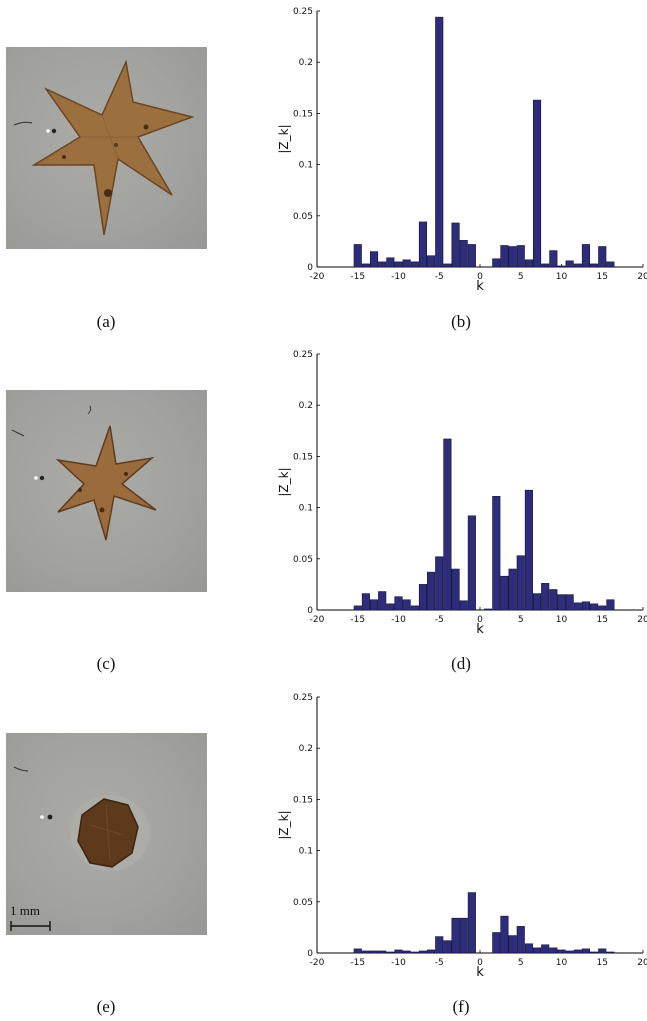 The width and height of the screenshot is (647, 1021). Describe the element at coordinates (106, 663) in the screenshot. I see `caption-c: (c)` at that location.